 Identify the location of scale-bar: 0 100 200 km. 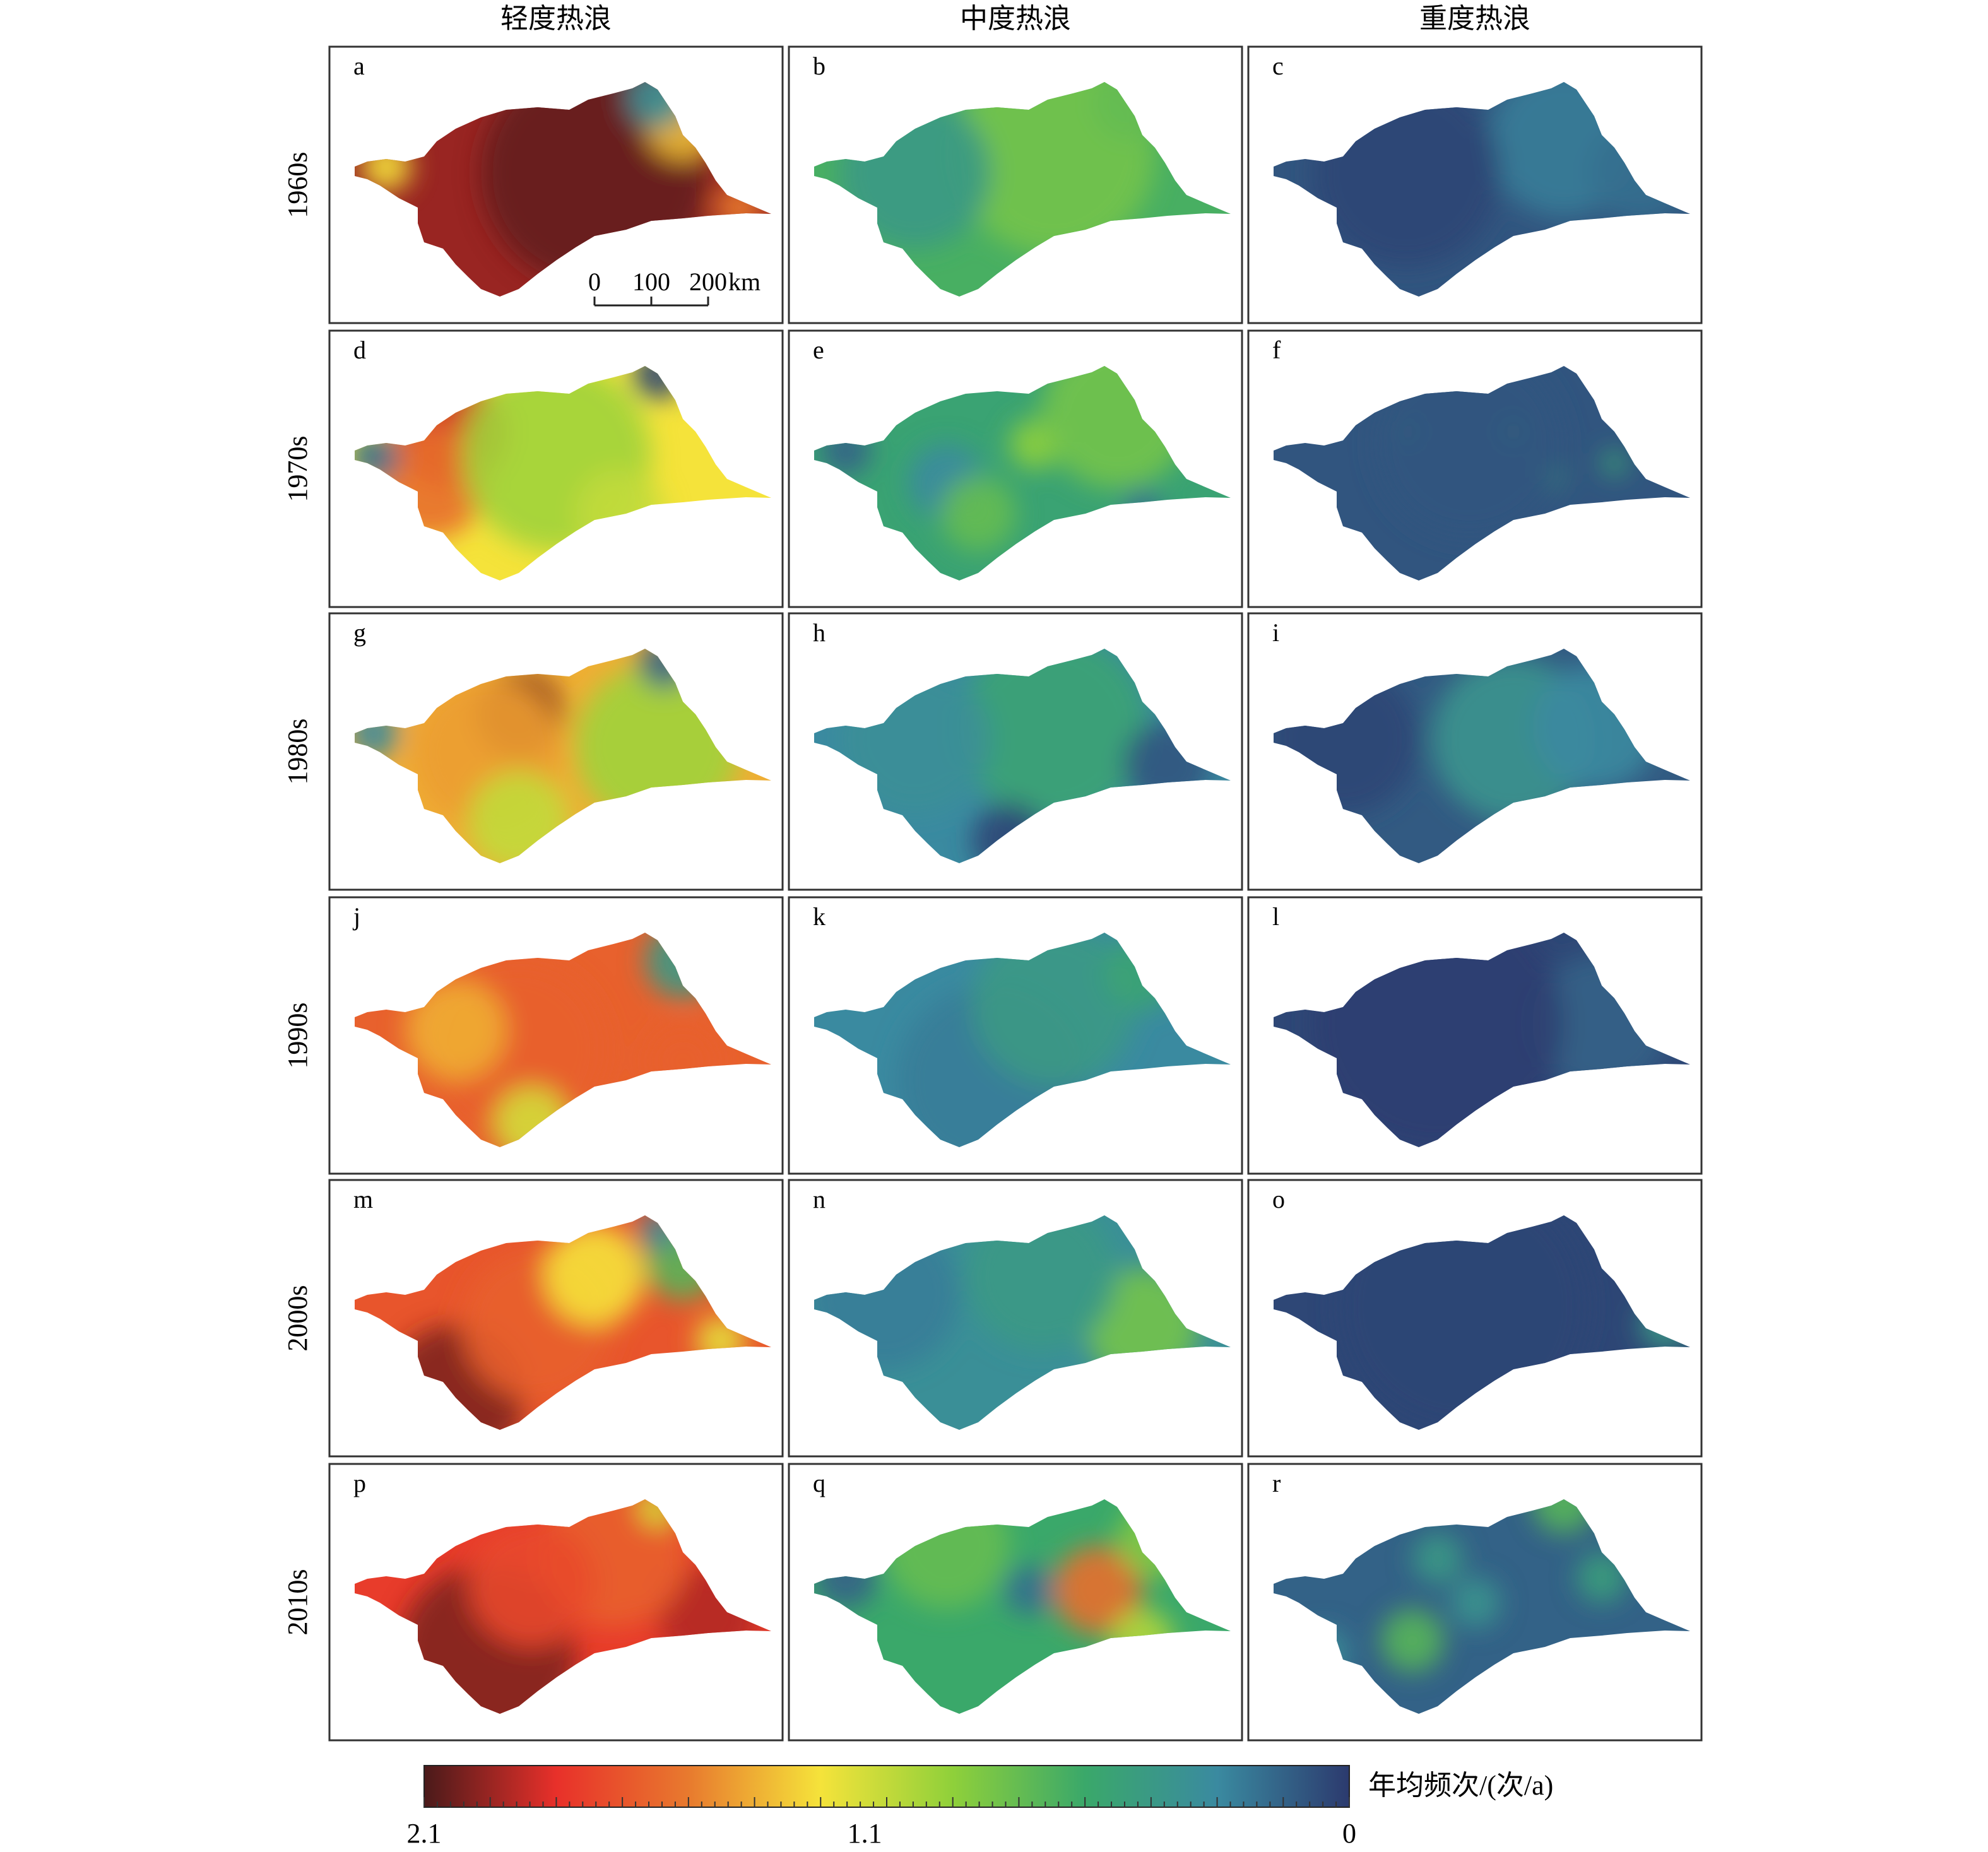
(674, 287).